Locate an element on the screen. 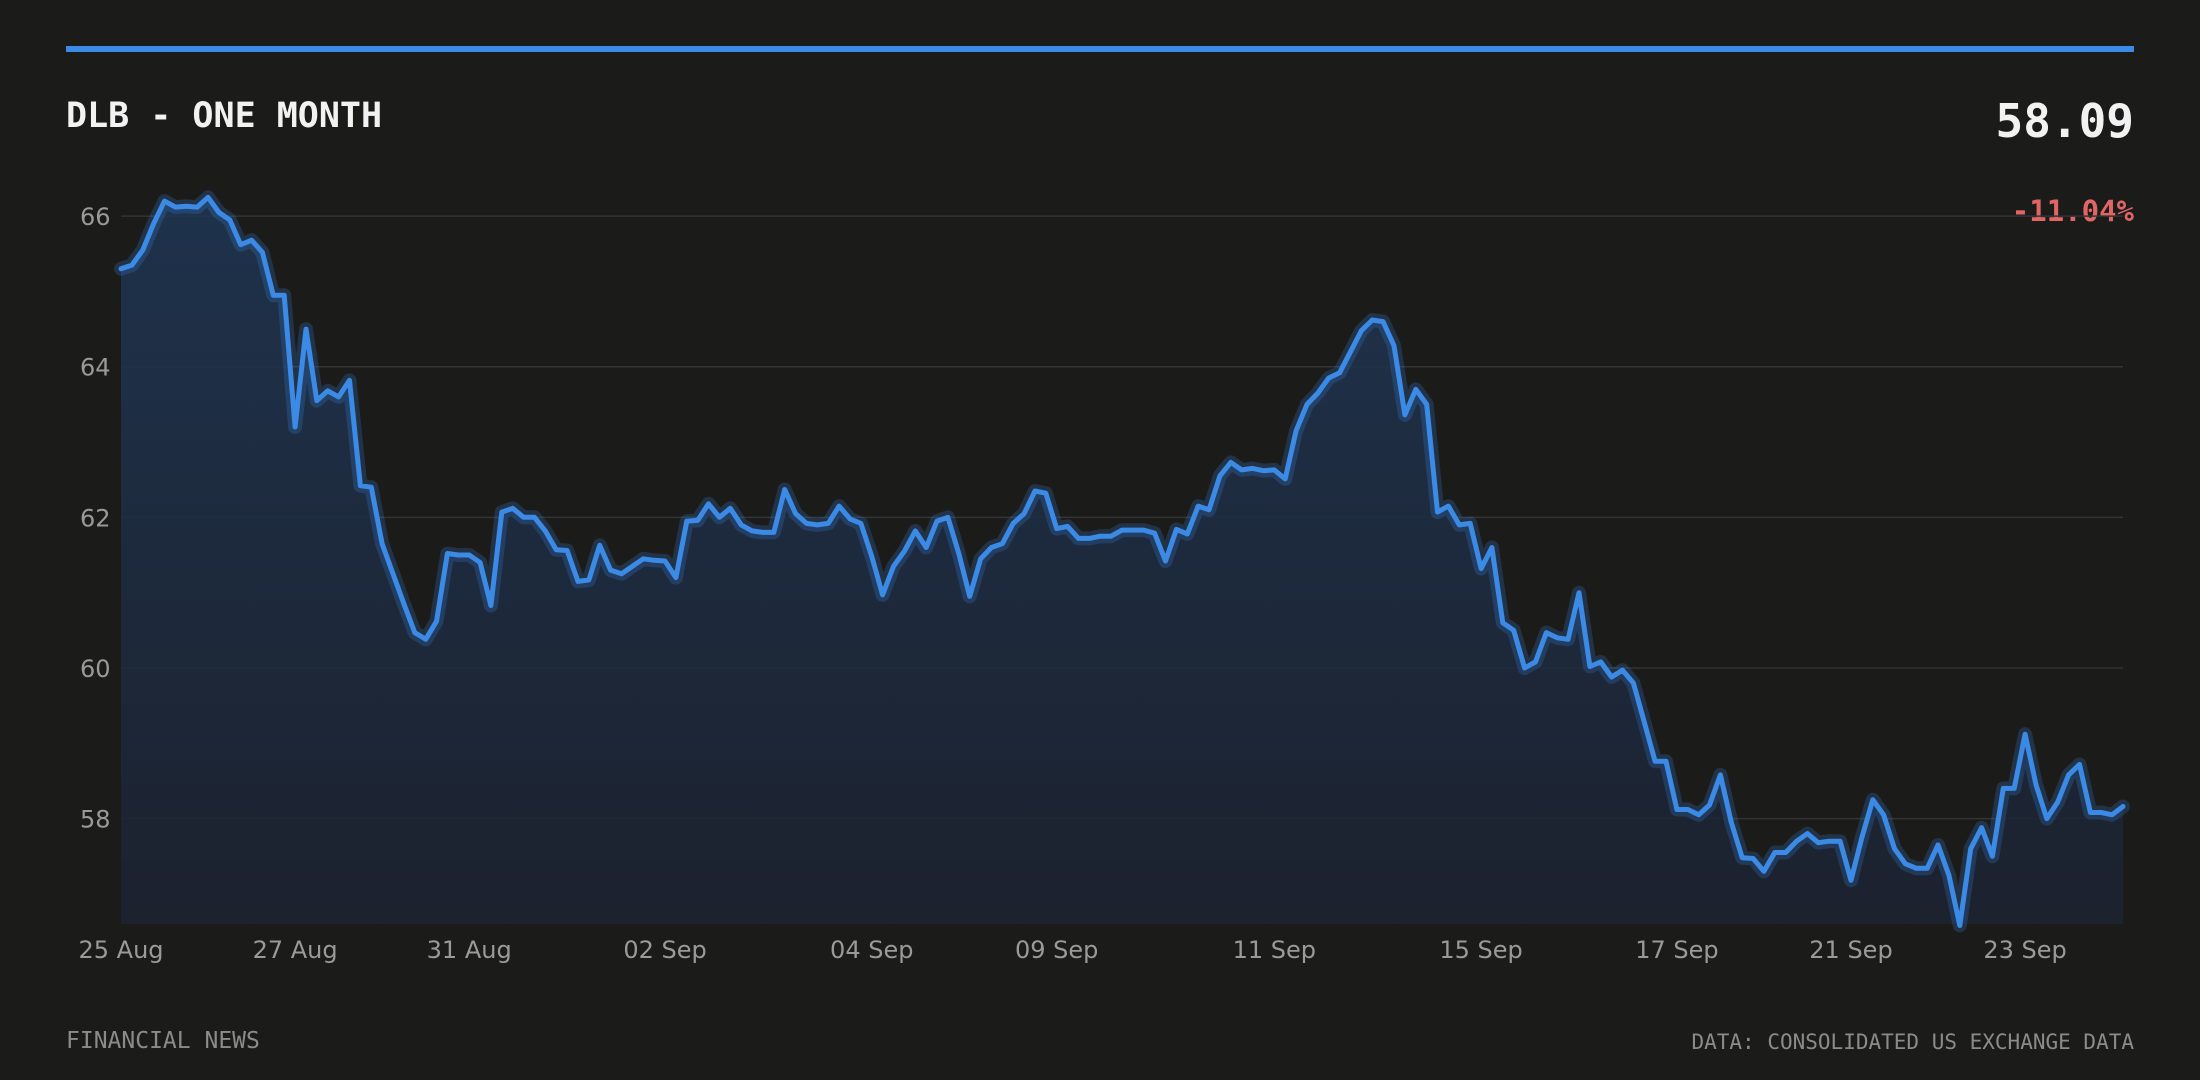 The image size is (2200, 1080). y-tick-label: 60 is located at coordinates (95, 669).